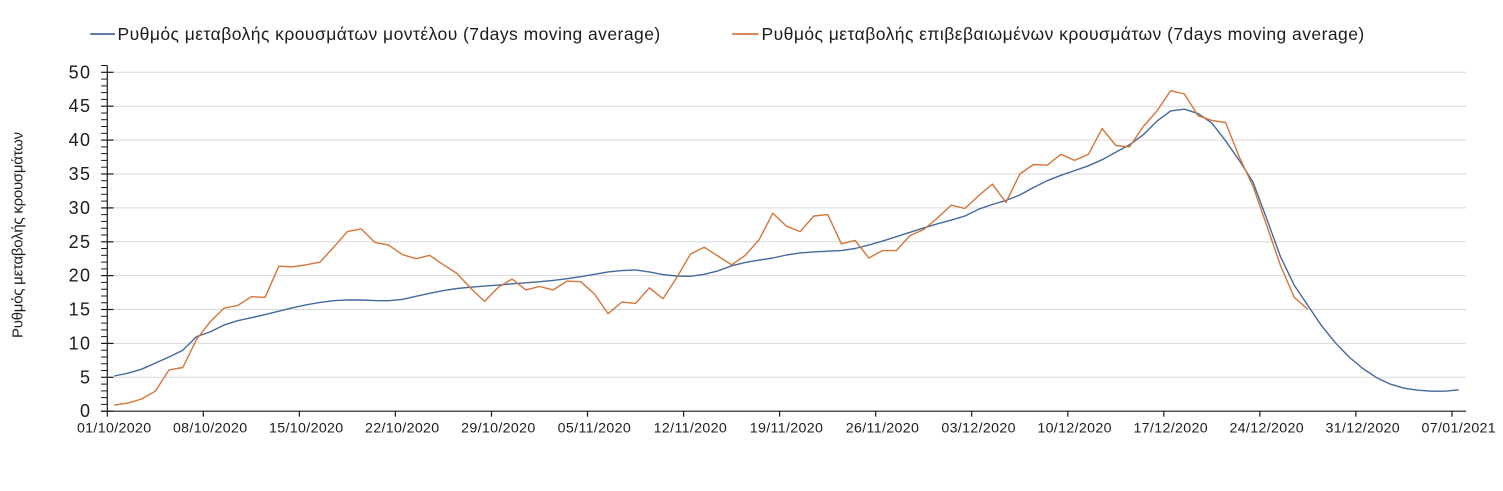  What do you see at coordinates (786, 429) in the screenshot?
I see `svg-text: 19/11/2020` at bounding box center [786, 429].